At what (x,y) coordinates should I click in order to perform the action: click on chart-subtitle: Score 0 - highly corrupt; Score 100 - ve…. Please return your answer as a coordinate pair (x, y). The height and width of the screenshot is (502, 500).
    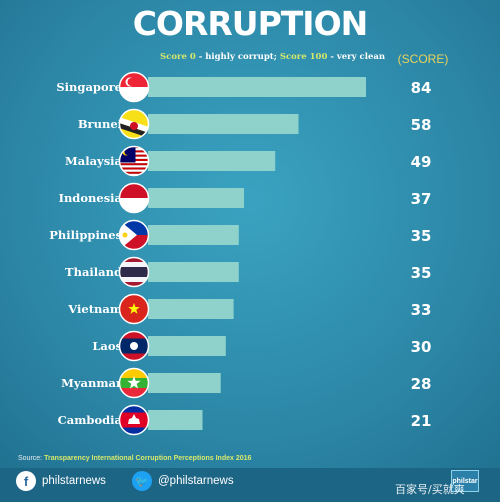
    Looking at the image, I should click on (275, 57).